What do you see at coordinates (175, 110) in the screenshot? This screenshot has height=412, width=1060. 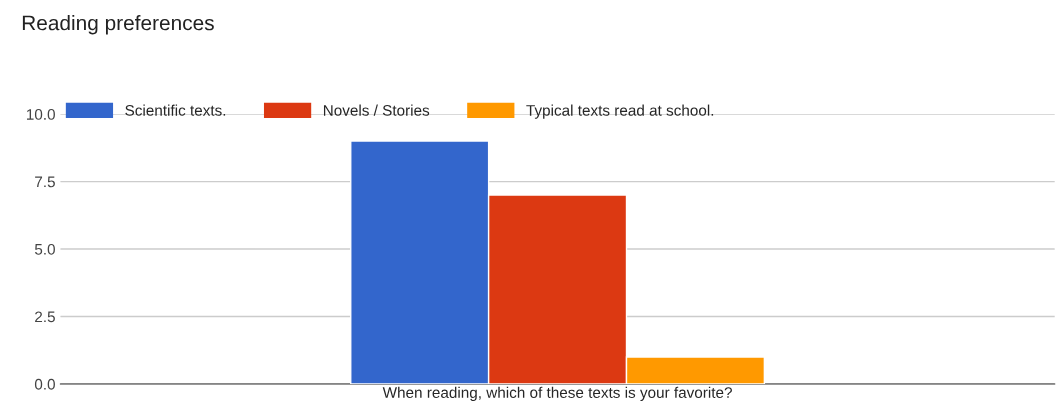 I see `legend-label: Scientific texts.` at bounding box center [175, 110].